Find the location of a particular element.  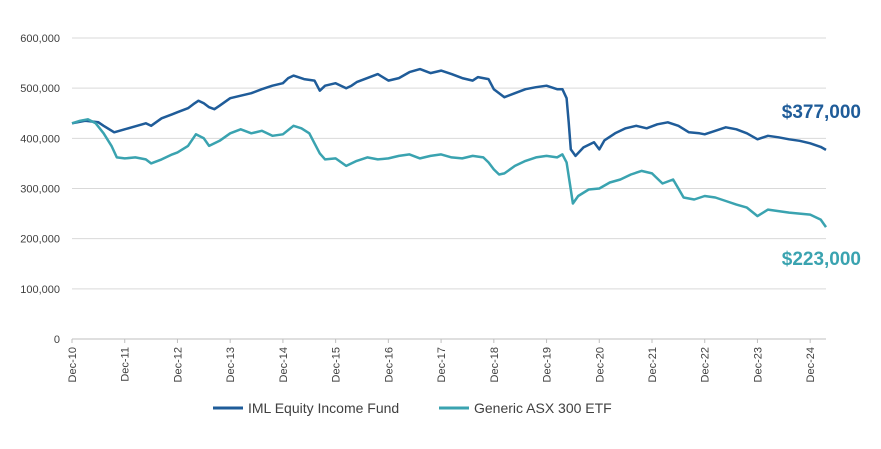

end-label-asx300: $223,000 is located at coordinates (821, 259).